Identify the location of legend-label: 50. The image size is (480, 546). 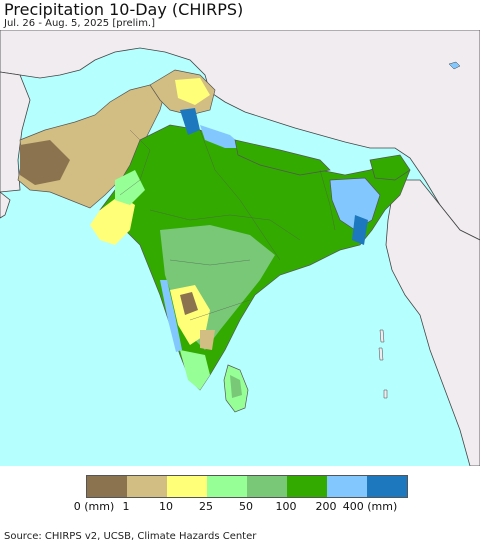
(246, 506).